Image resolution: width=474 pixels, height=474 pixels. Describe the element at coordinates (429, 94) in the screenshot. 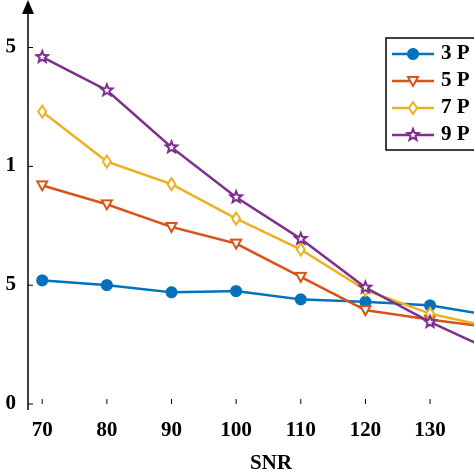

I see `legend-box` at that location.